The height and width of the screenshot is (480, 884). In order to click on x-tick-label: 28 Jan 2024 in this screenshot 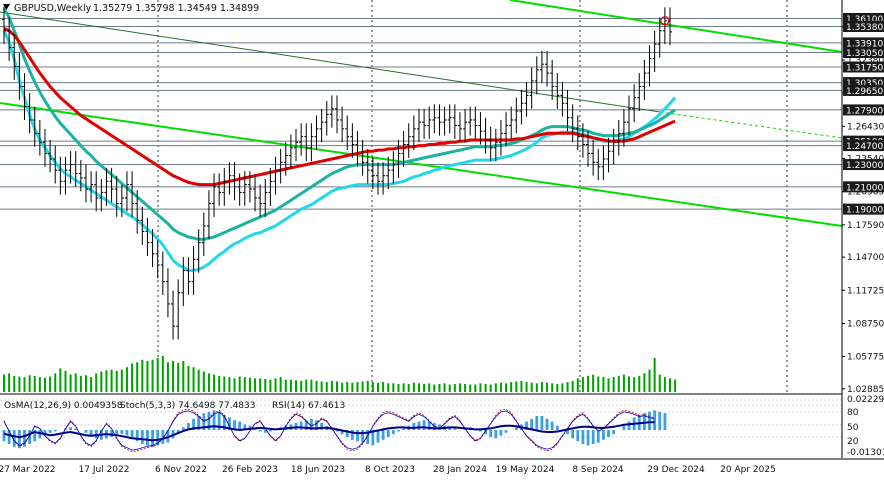, I will do `click(460, 470)`.